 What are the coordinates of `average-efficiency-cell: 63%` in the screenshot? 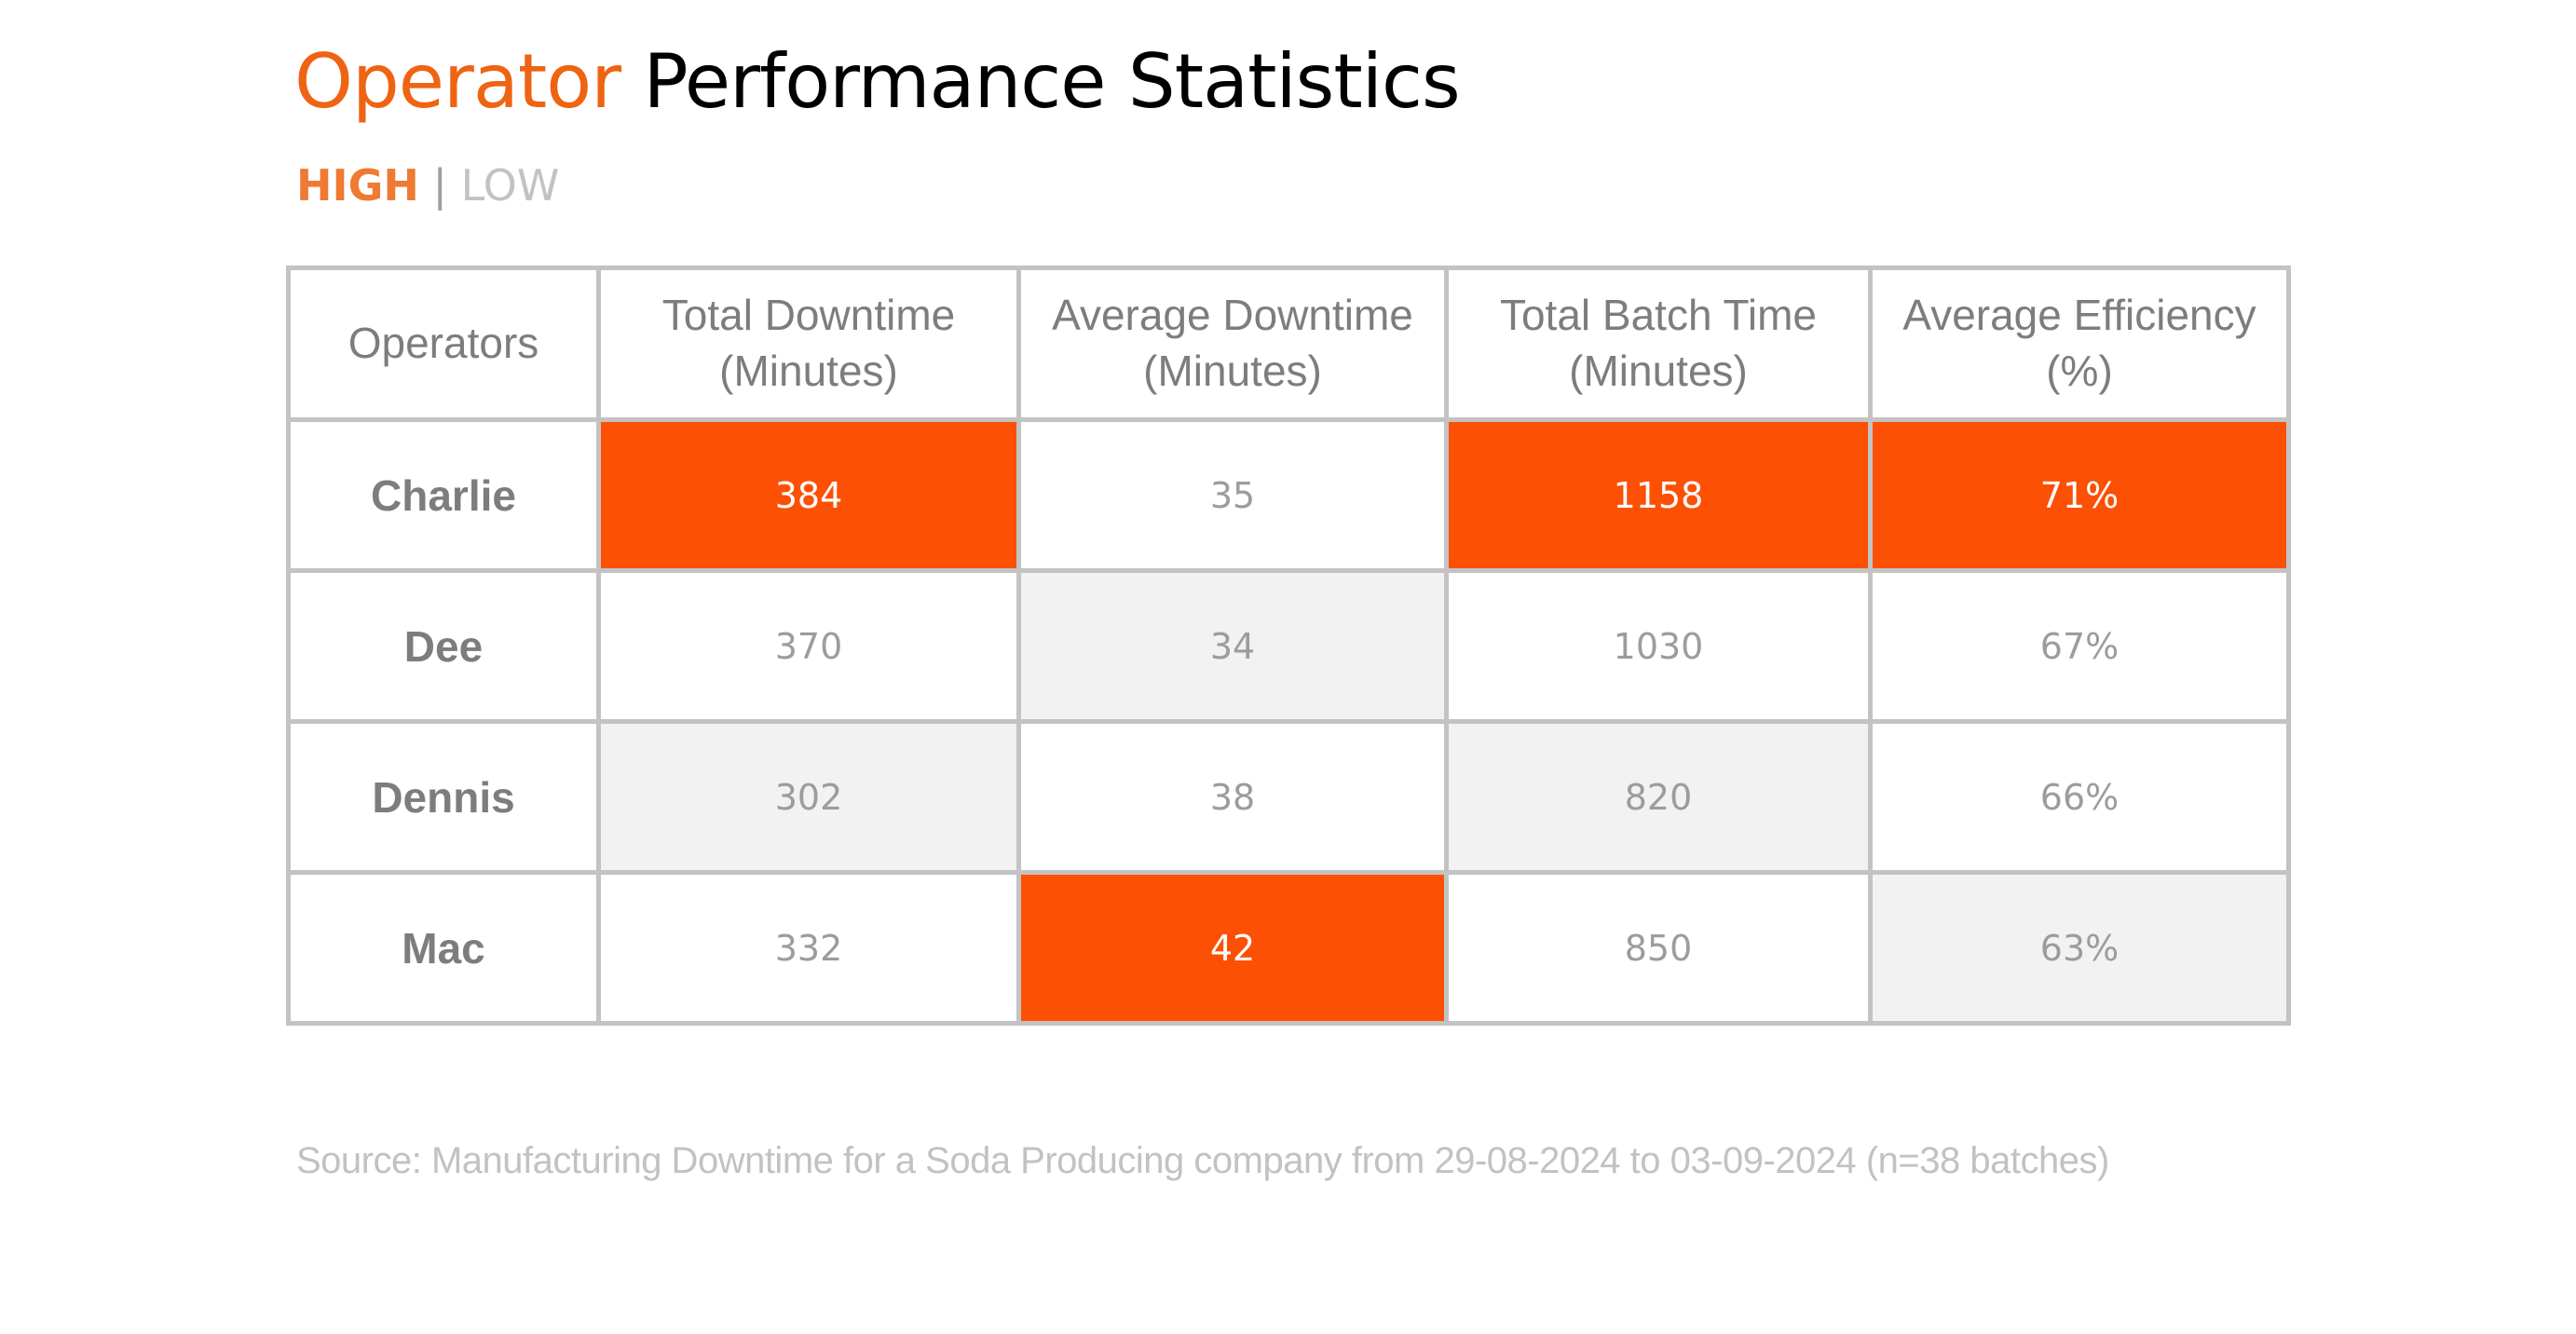 It's located at (2079, 948).